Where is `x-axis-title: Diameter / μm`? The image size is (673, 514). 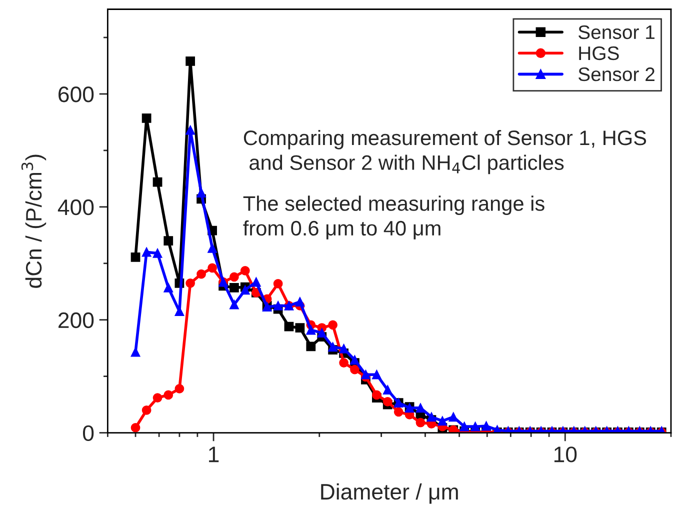
x-axis-title: Diameter / μm is located at coordinates (389, 493).